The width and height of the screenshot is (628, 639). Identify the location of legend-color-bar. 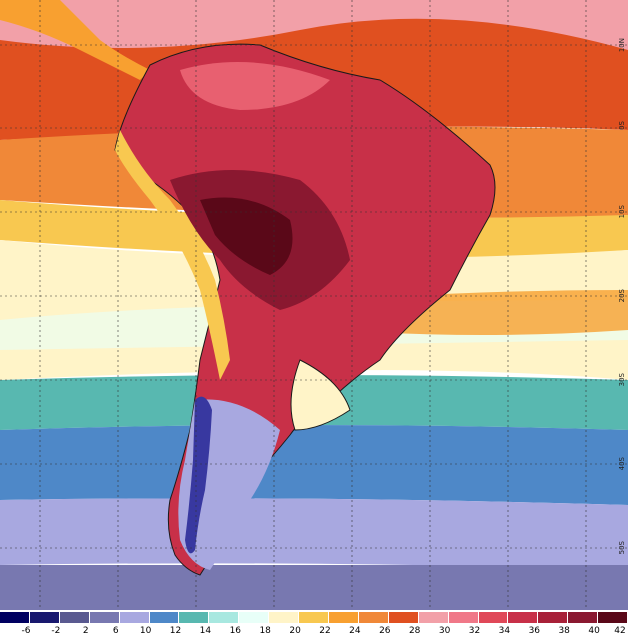
(314, 617).